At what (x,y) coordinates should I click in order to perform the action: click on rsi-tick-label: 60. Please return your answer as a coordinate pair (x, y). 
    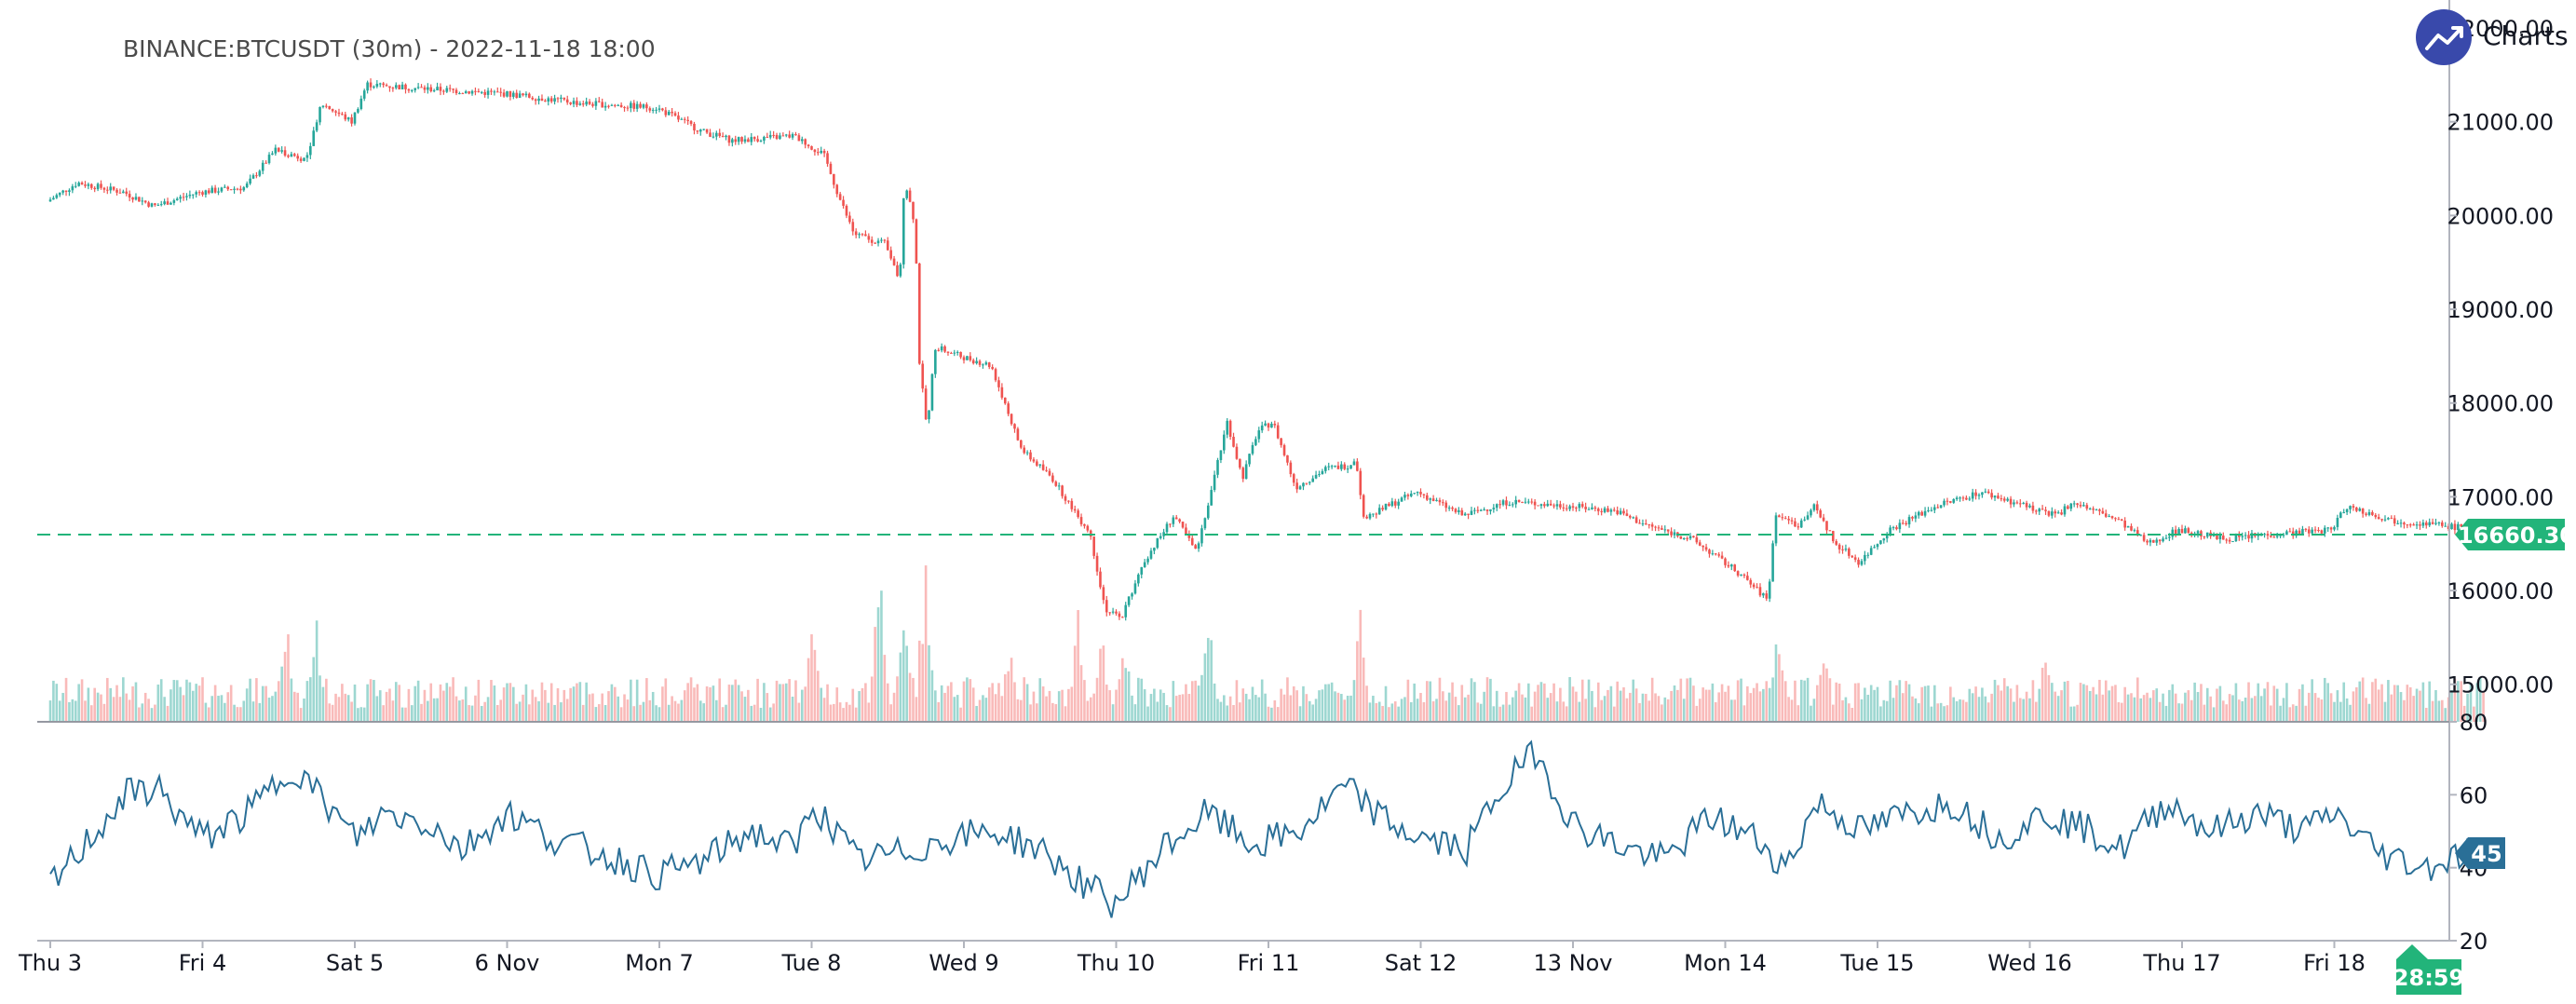
    Looking at the image, I should click on (2474, 795).